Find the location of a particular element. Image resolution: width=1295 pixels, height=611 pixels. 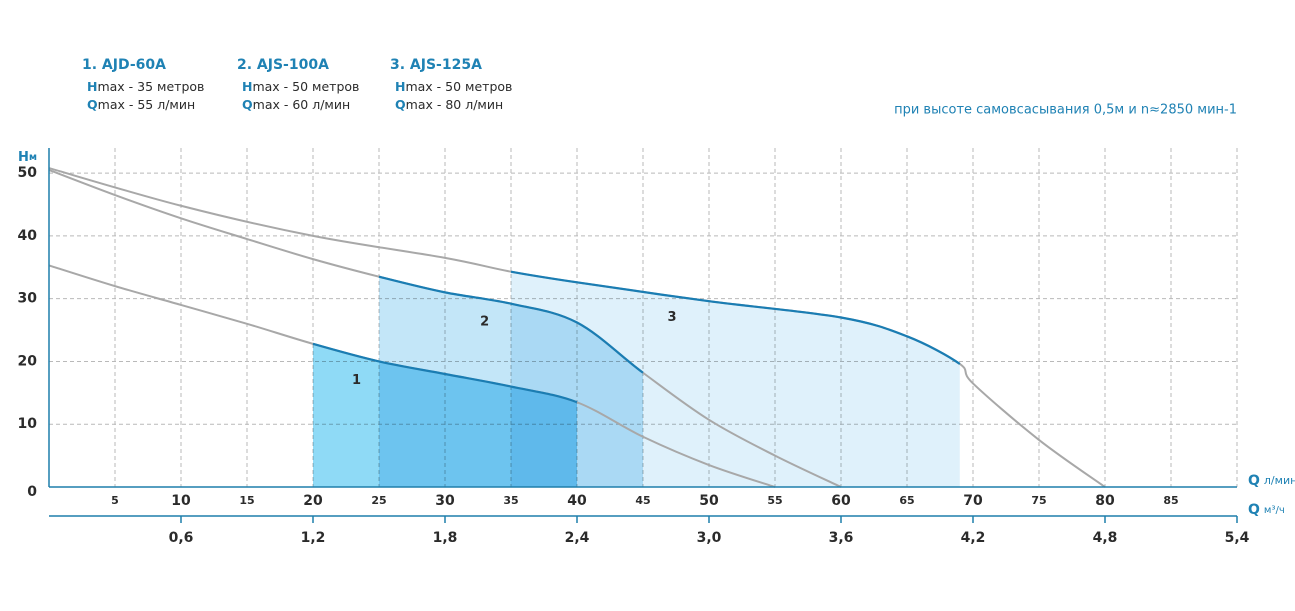

x-tick-label: 30 is located at coordinates (445, 501).